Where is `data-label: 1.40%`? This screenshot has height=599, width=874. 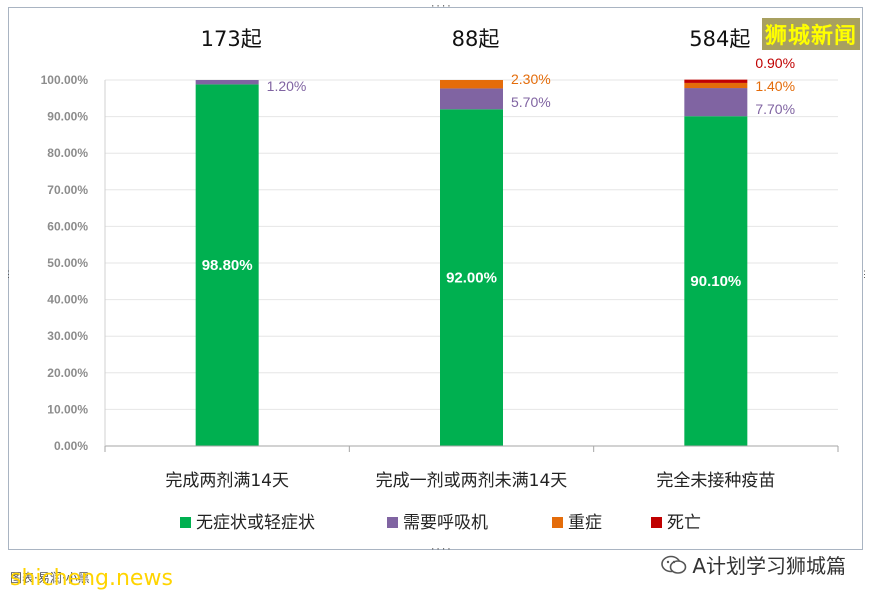
data-label: 1.40% is located at coordinates (775, 86).